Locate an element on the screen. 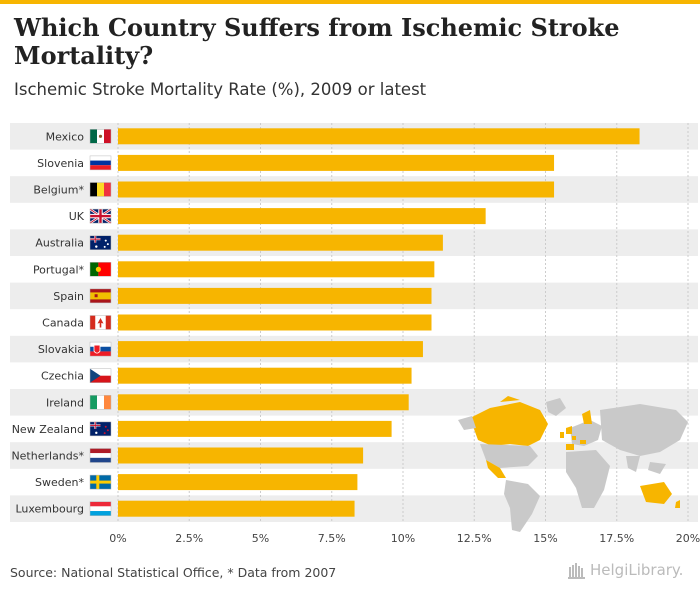  flag-lu-icon is located at coordinates (100, 508).